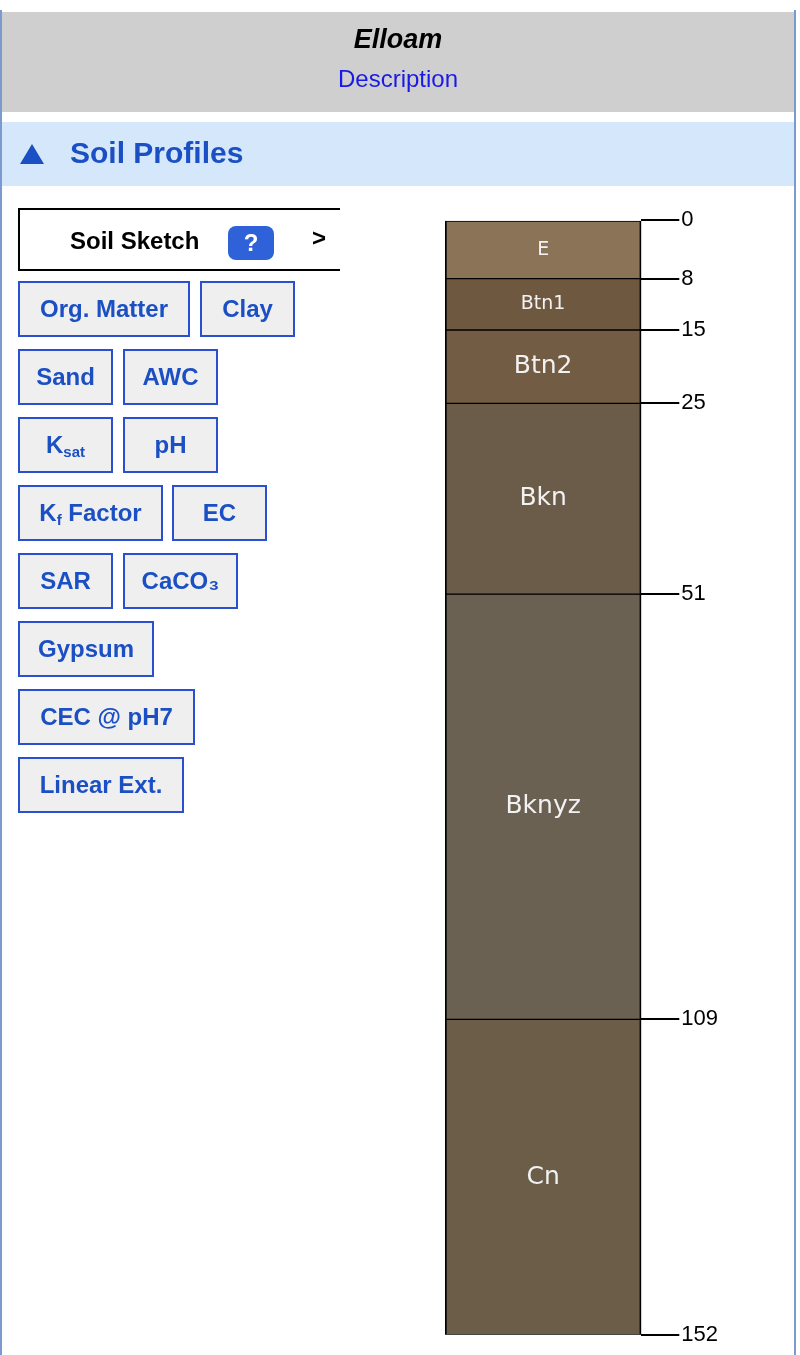 This screenshot has height=1355, width=800. Describe the element at coordinates (135, 241) in the screenshot. I see `text: Soil Sketch` at that location.